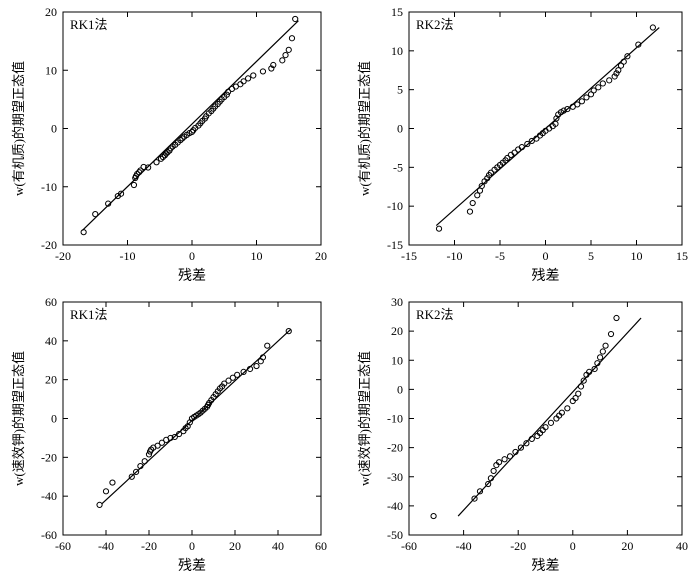 This screenshot has height=583, width=700. I want to click on fit-line, so click(549, 417).